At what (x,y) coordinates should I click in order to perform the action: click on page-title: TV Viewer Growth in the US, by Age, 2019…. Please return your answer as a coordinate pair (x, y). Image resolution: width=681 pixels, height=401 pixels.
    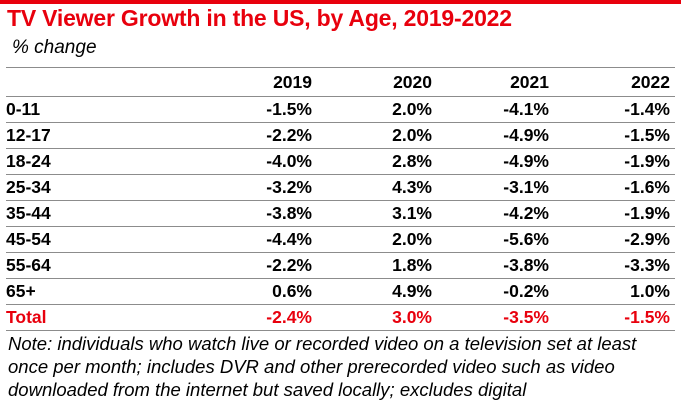
    Looking at the image, I should click on (259, 18).